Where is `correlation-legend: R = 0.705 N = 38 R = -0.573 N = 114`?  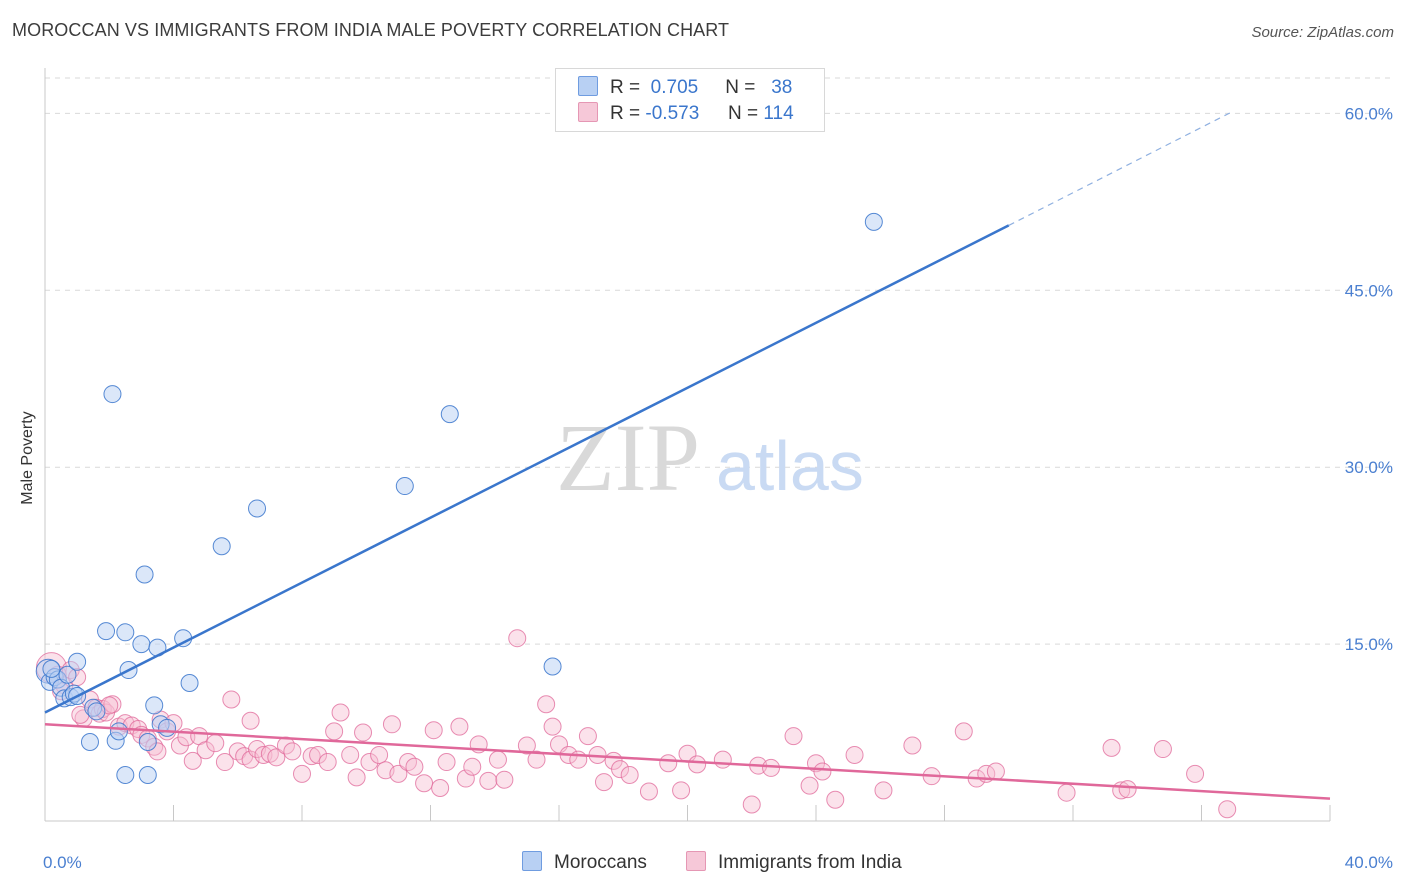 correlation-legend: R = 0.705 N = 38 R = -0.573 N = 114 is located at coordinates (690, 100).